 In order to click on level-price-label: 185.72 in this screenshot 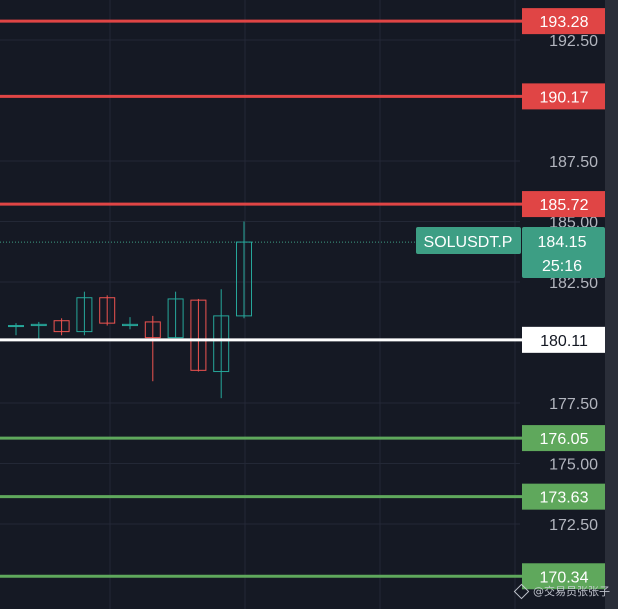, I will do `click(564, 205)`.